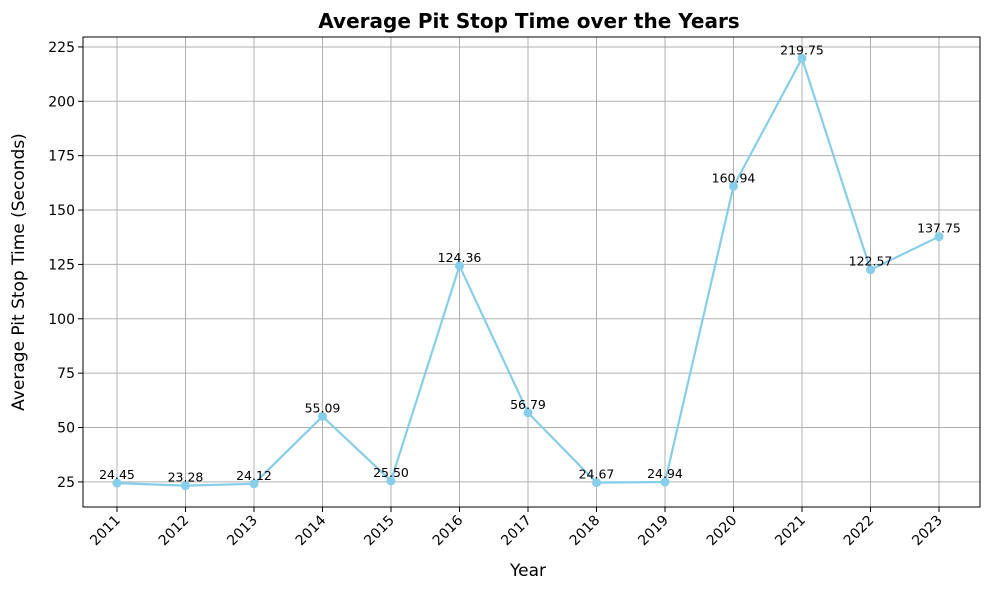  Describe the element at coordinates (802, 49) in the screenshot. I see `data-label-2021: 219.75` at that location.